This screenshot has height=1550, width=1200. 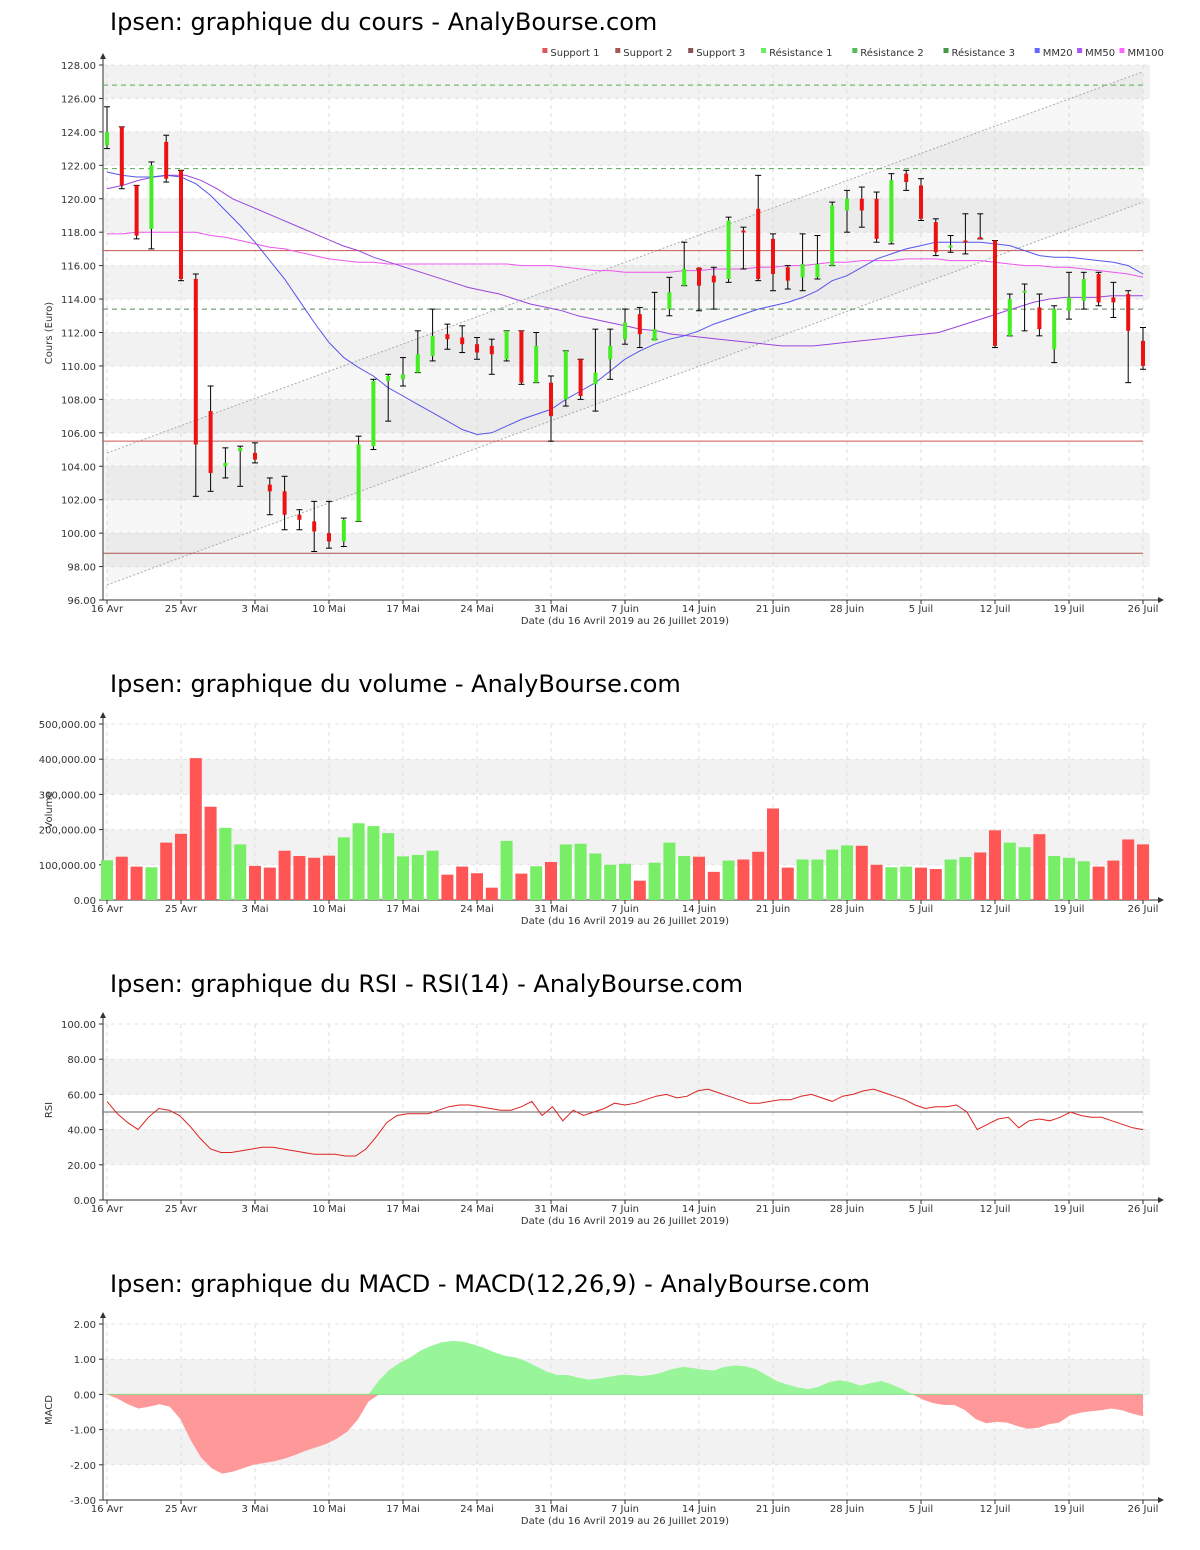 What do you see at coordinates (625, 609) in the screenshot?
I see `price-xtick-label: 7 Juin` at bounding box center [625, 609].